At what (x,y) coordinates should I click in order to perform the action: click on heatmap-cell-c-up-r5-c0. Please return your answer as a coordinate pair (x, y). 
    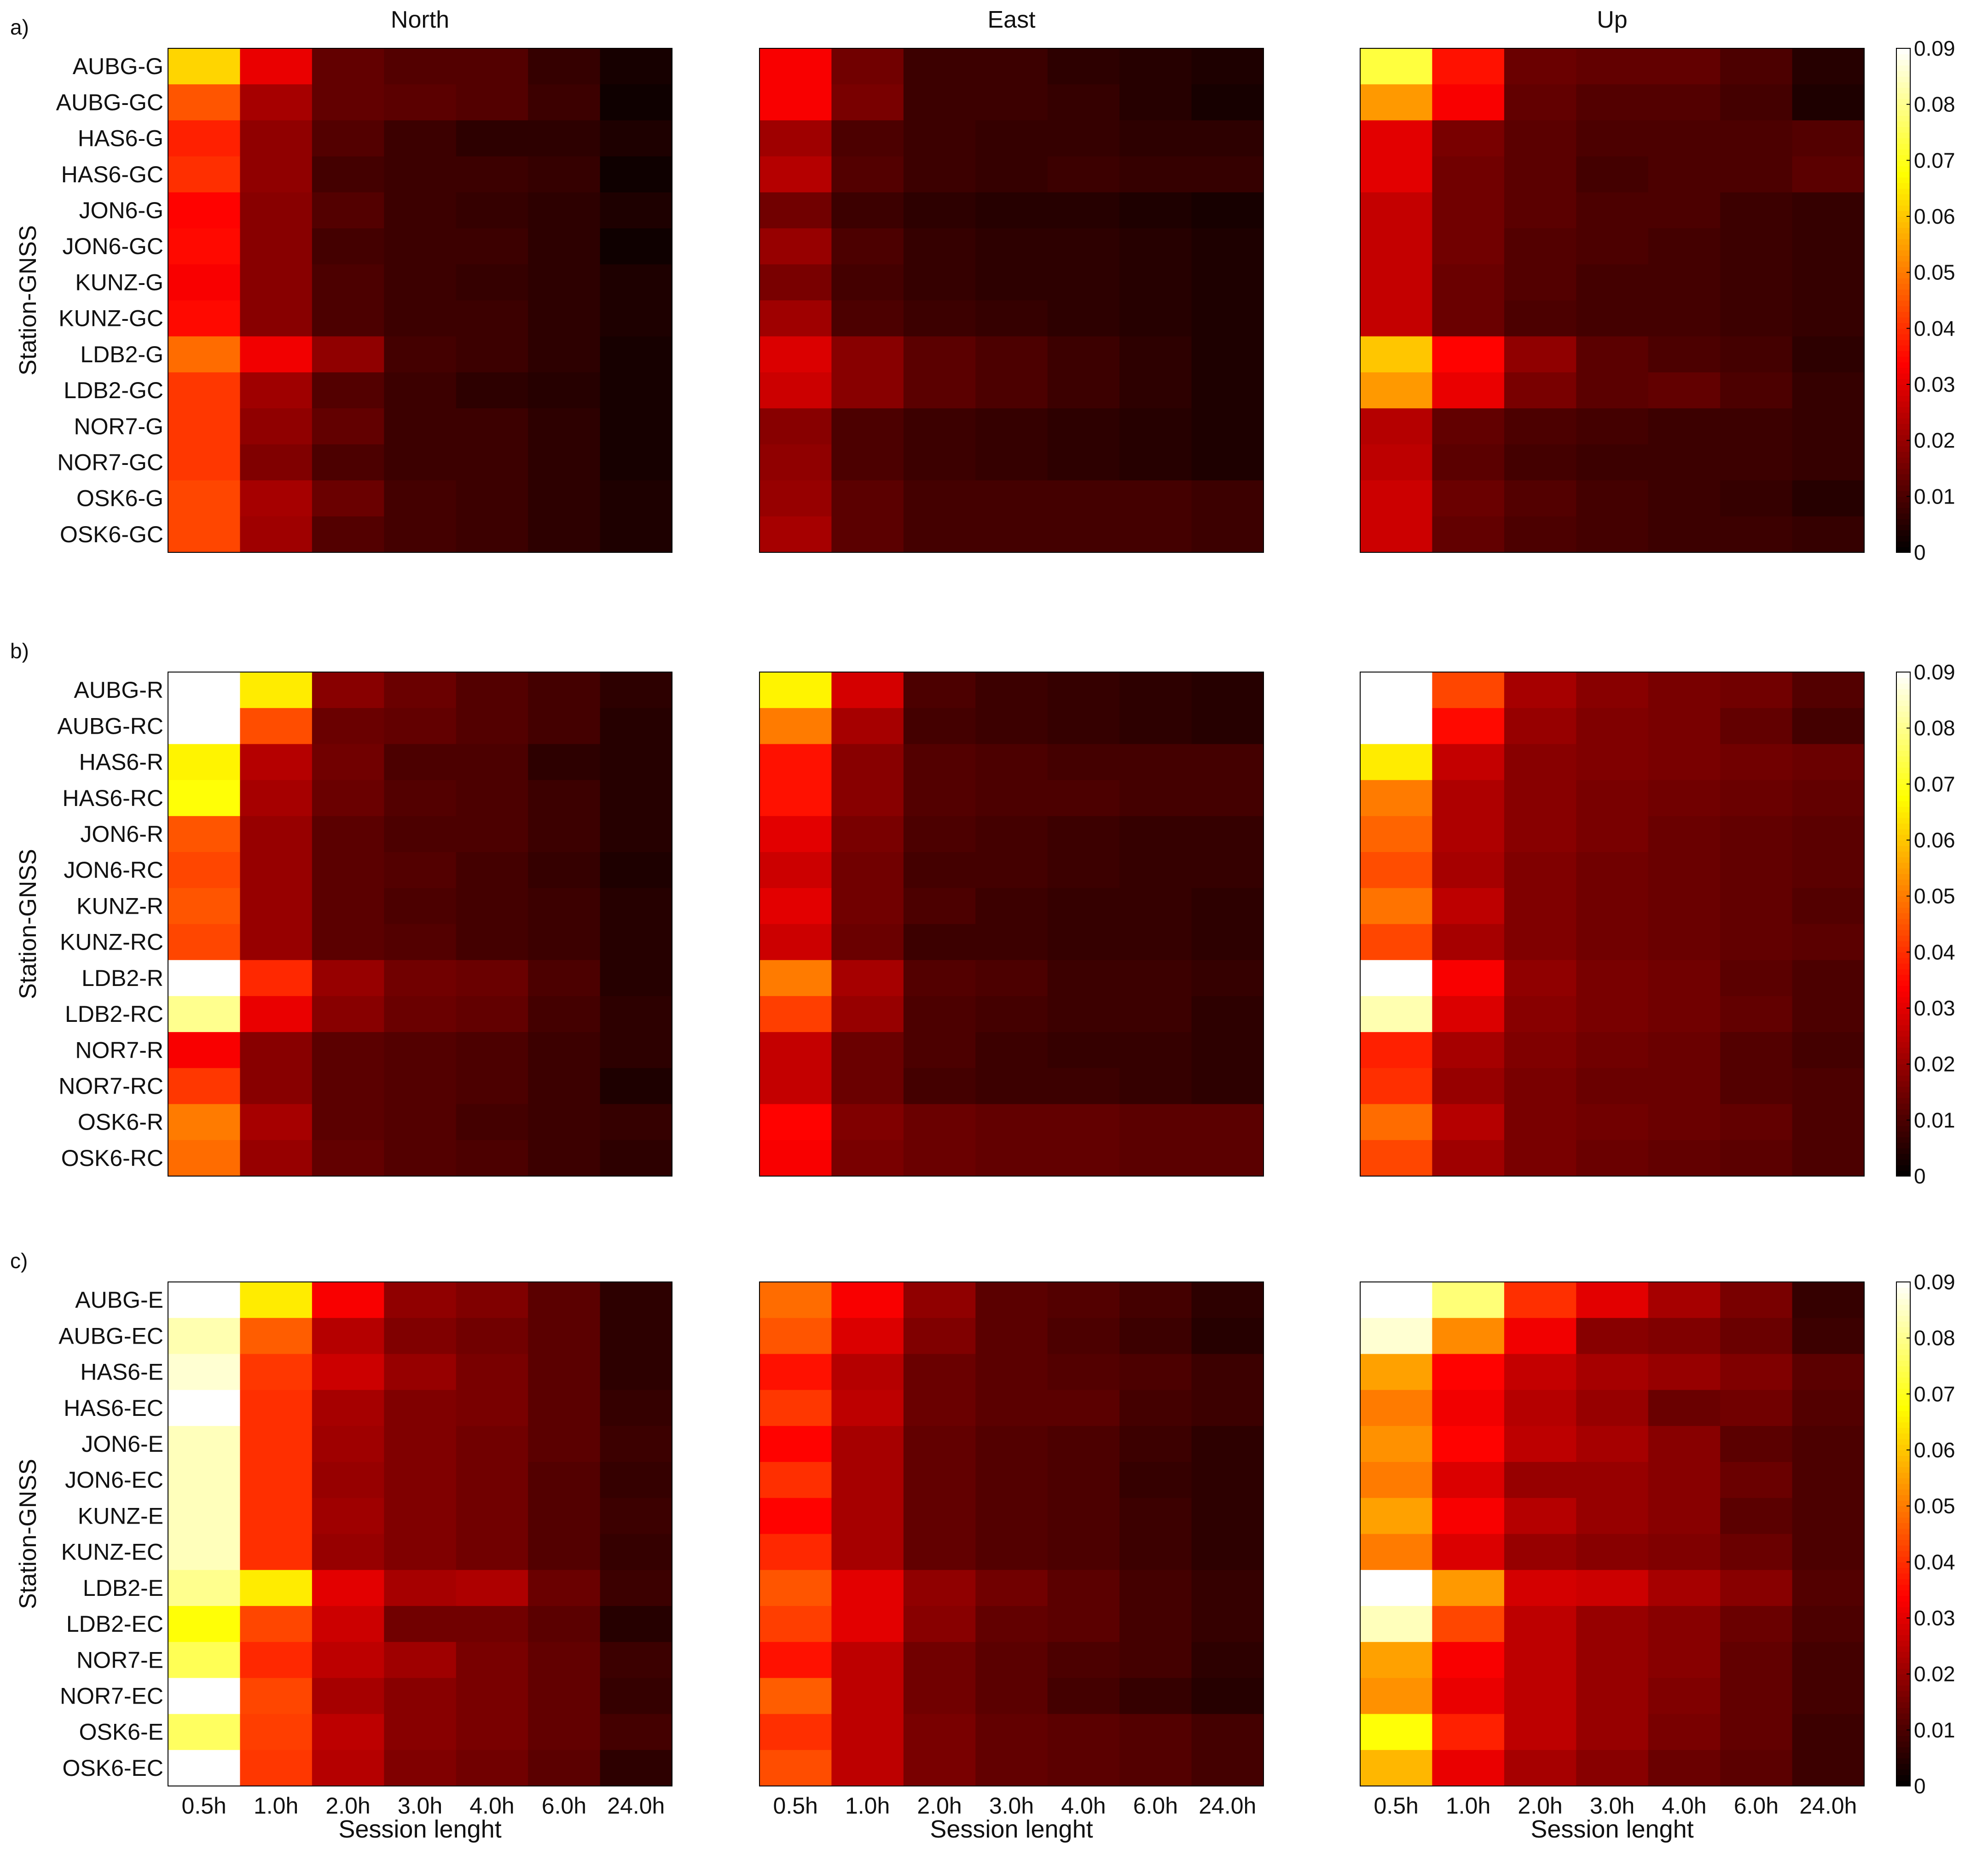
    Looking at the image, I should click on (1396, 1480).